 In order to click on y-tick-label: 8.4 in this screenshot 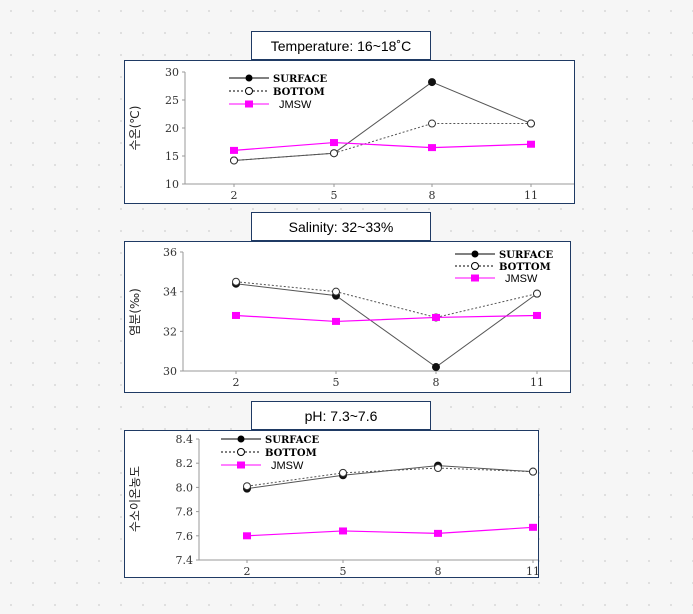, I will do `click(185, 439)`.